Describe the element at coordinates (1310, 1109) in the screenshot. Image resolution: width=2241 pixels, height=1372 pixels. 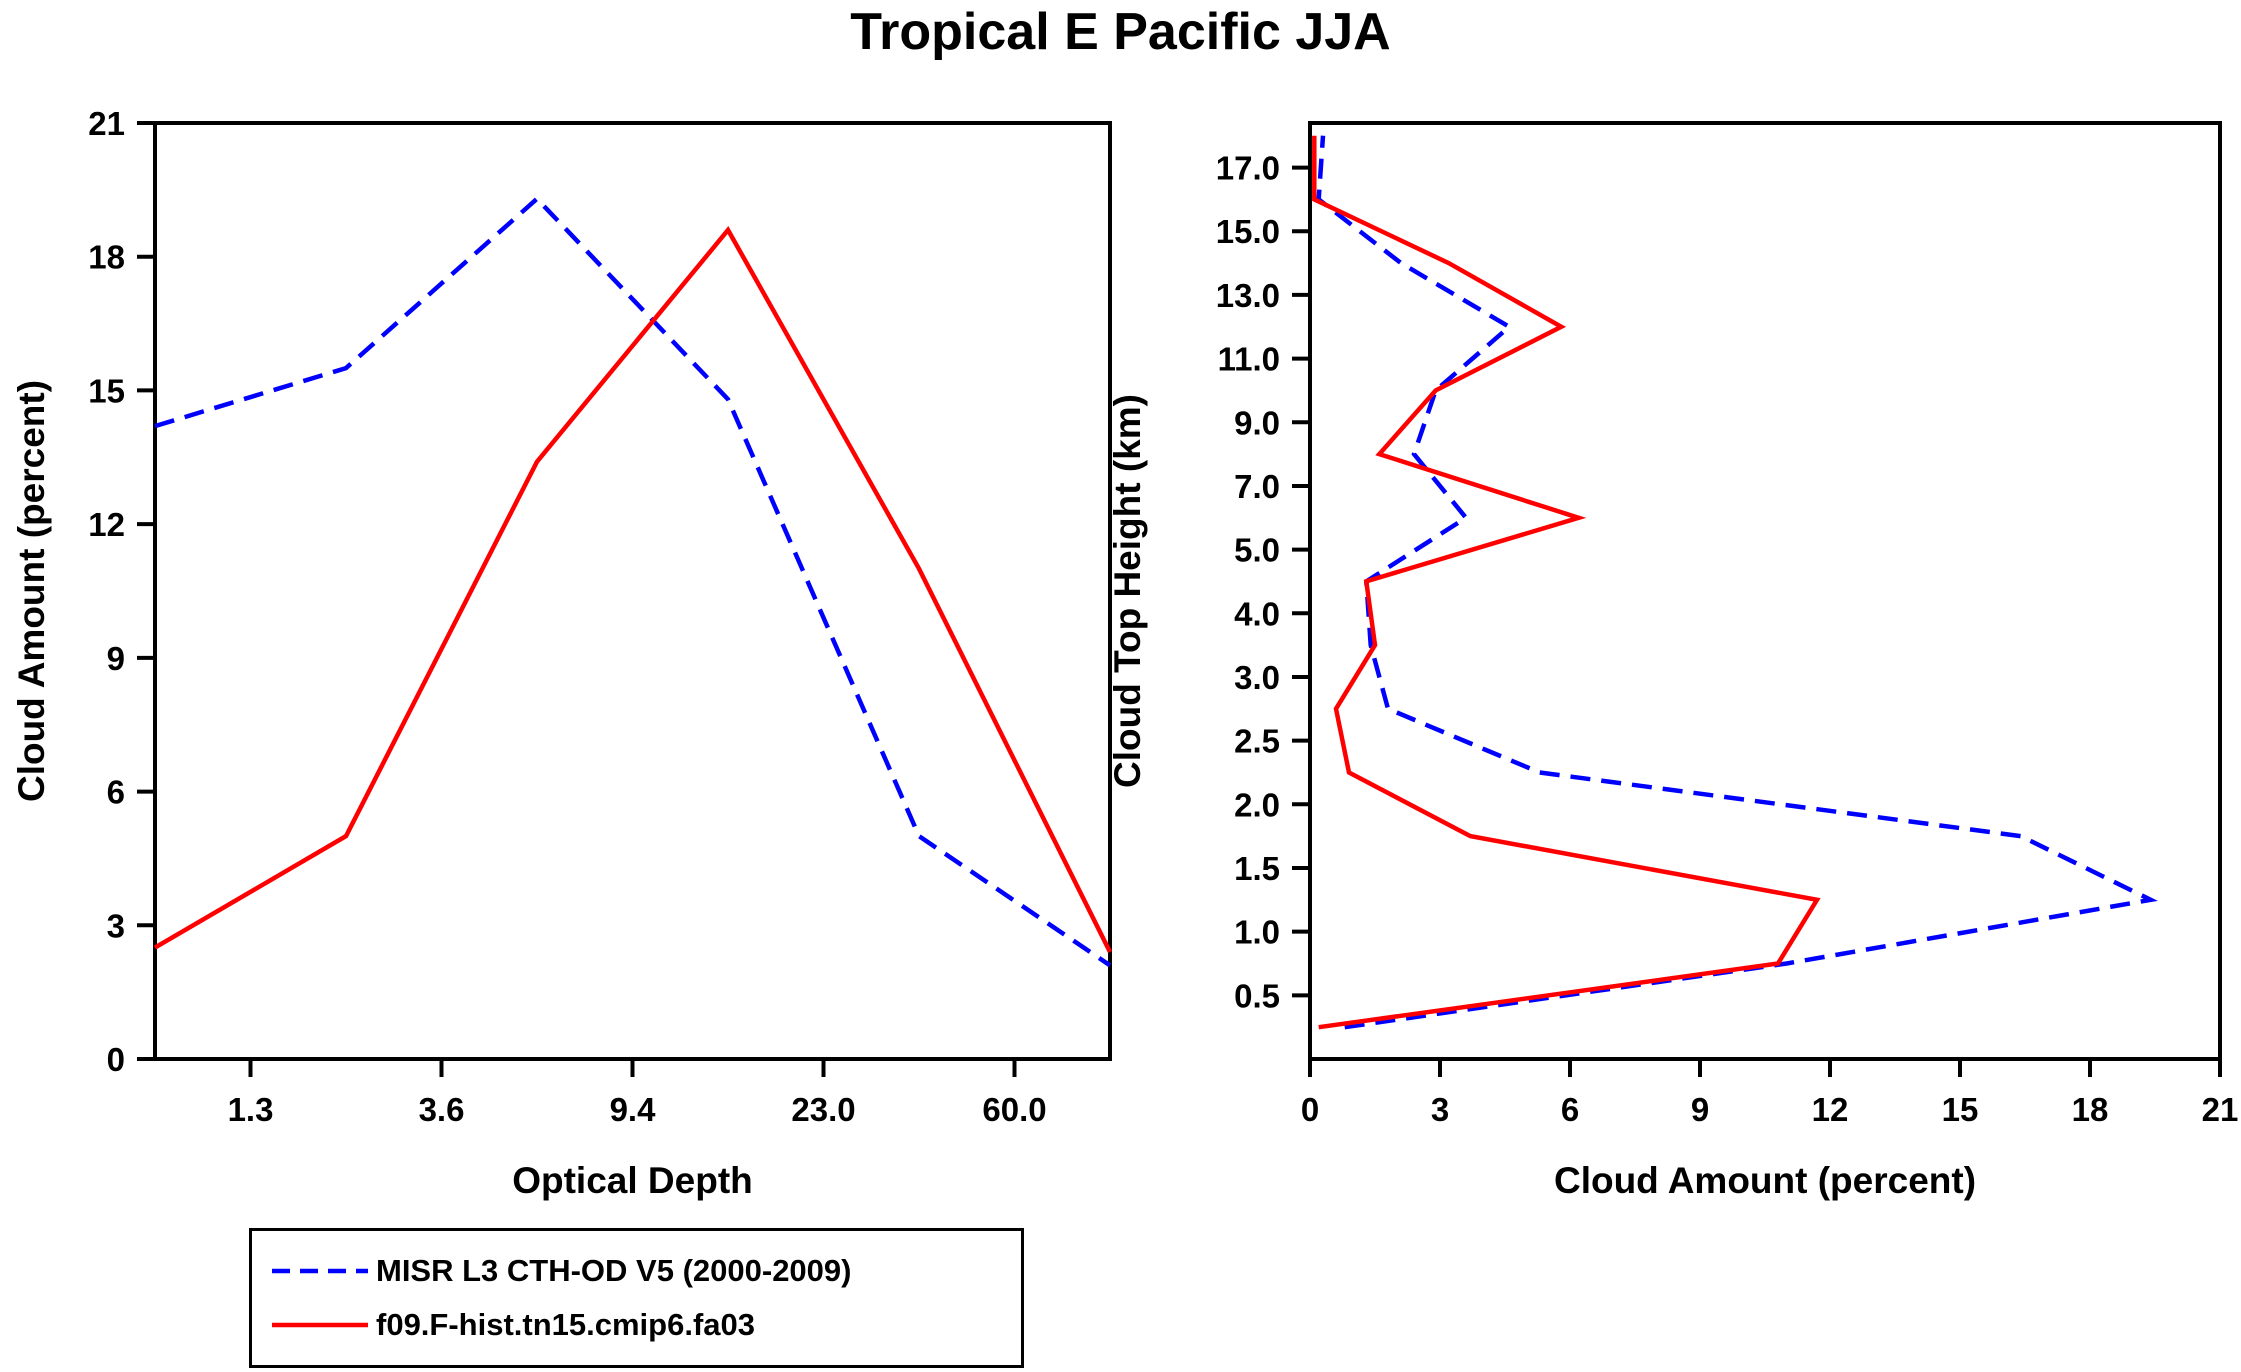
I see `x-tick-label: 0` at that location.